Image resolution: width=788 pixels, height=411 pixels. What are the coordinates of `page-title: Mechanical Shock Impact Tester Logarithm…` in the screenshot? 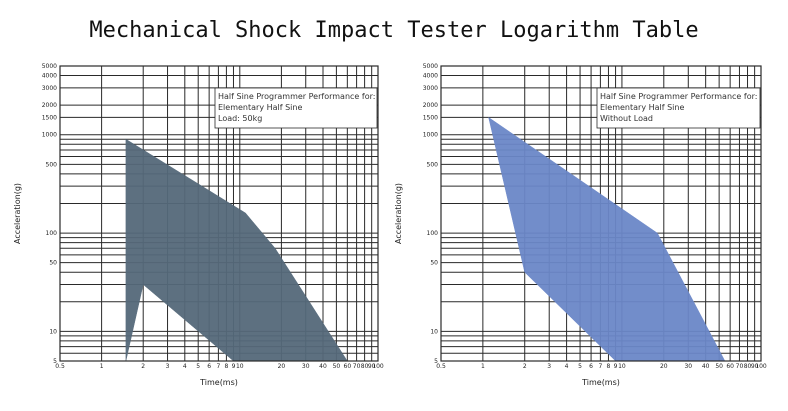 It's located at (394, 30).